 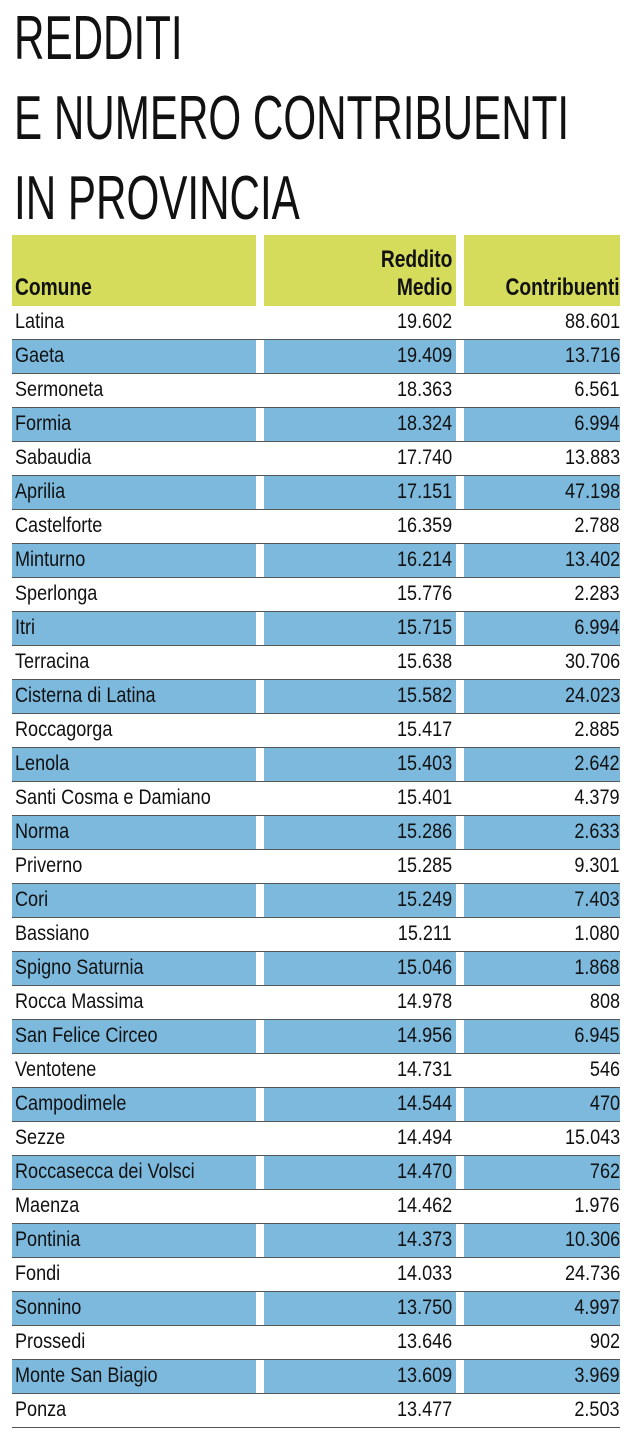 What do you see at coordinates (360, 1138) in the screenshot?
I see `cell-reddito-medio: 14.494` at bounding box center [360, 1138].